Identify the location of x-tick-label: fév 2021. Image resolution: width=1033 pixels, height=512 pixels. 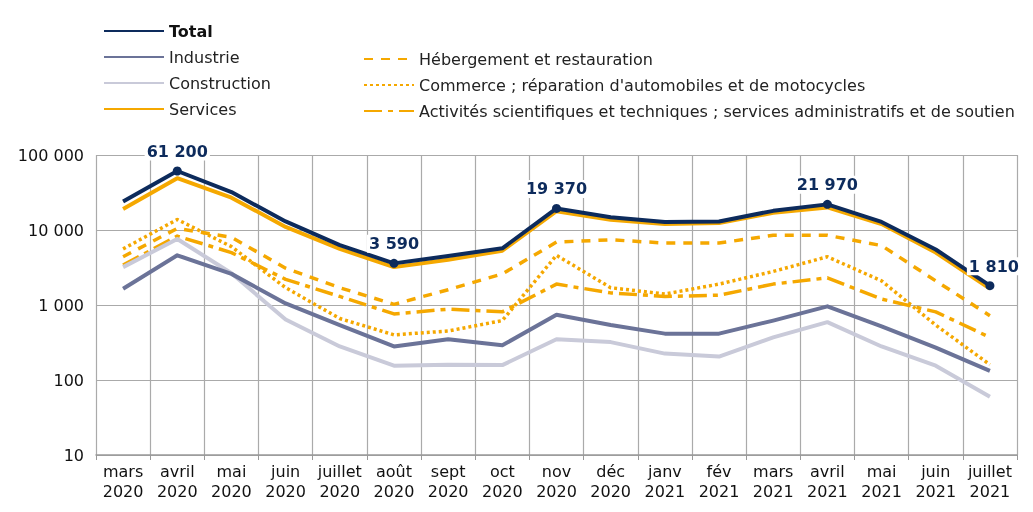
(719, 481).